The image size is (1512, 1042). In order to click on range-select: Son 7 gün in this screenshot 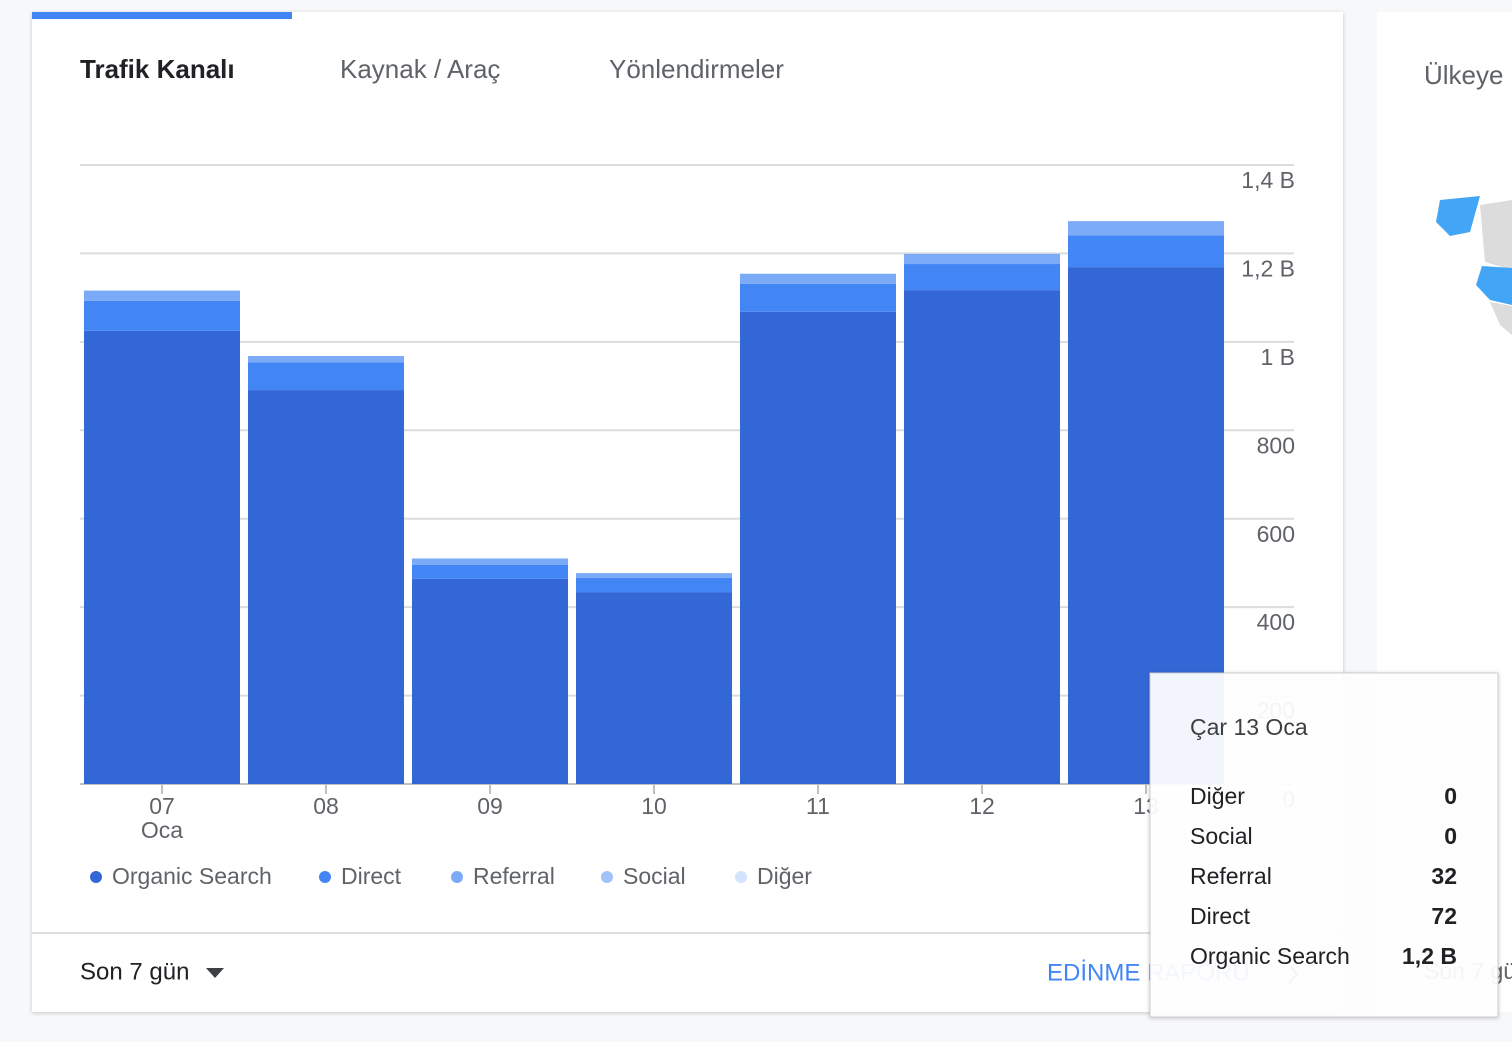, I will do `click(134, 971)`.